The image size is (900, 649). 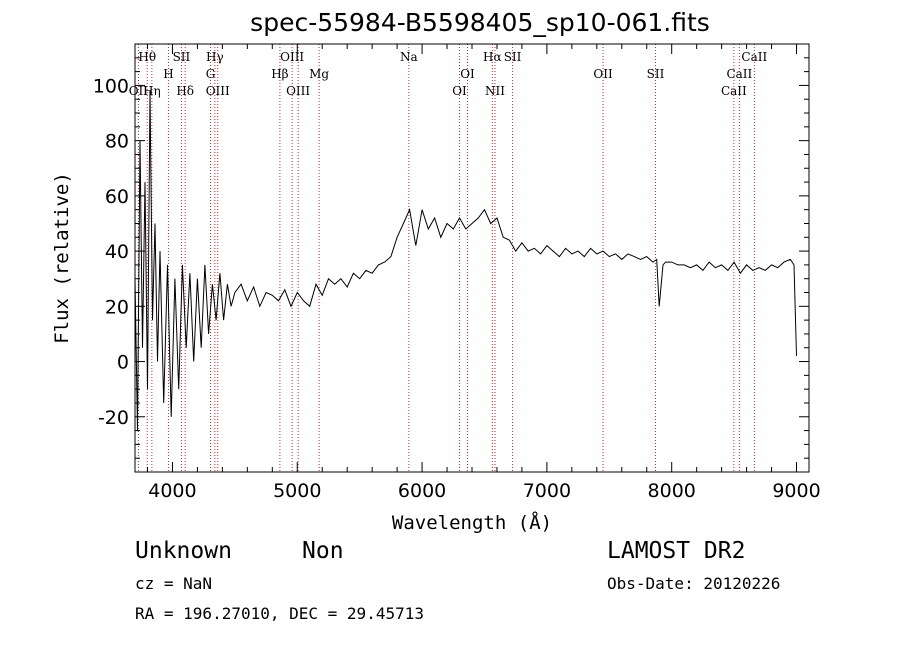 I want to click on spectral-line-label: NII, so click(x=495, y=91).